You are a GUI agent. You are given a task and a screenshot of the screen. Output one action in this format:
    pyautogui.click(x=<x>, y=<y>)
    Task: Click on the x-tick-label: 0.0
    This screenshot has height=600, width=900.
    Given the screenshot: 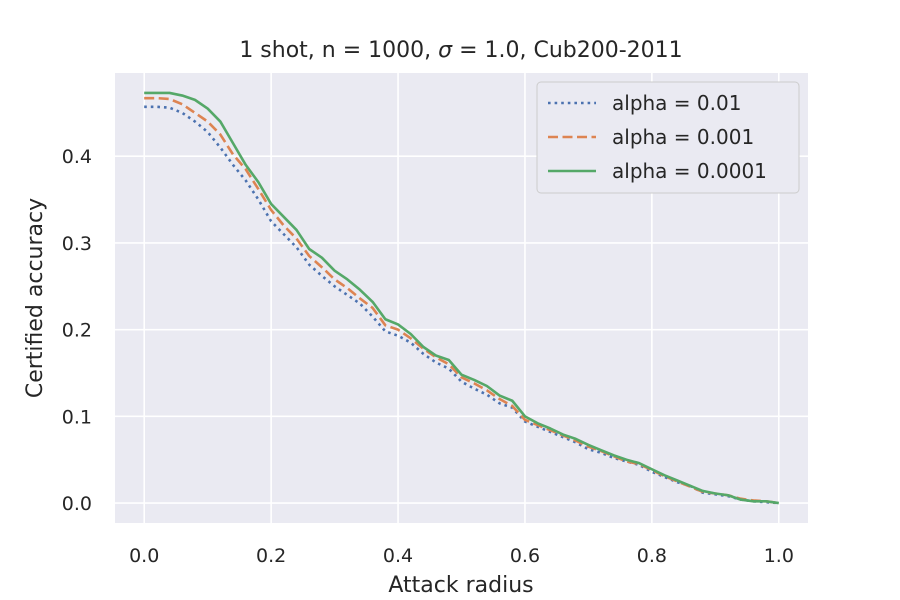 What is the action you would take?
    pyautogui.click(x=144, y=556)
    